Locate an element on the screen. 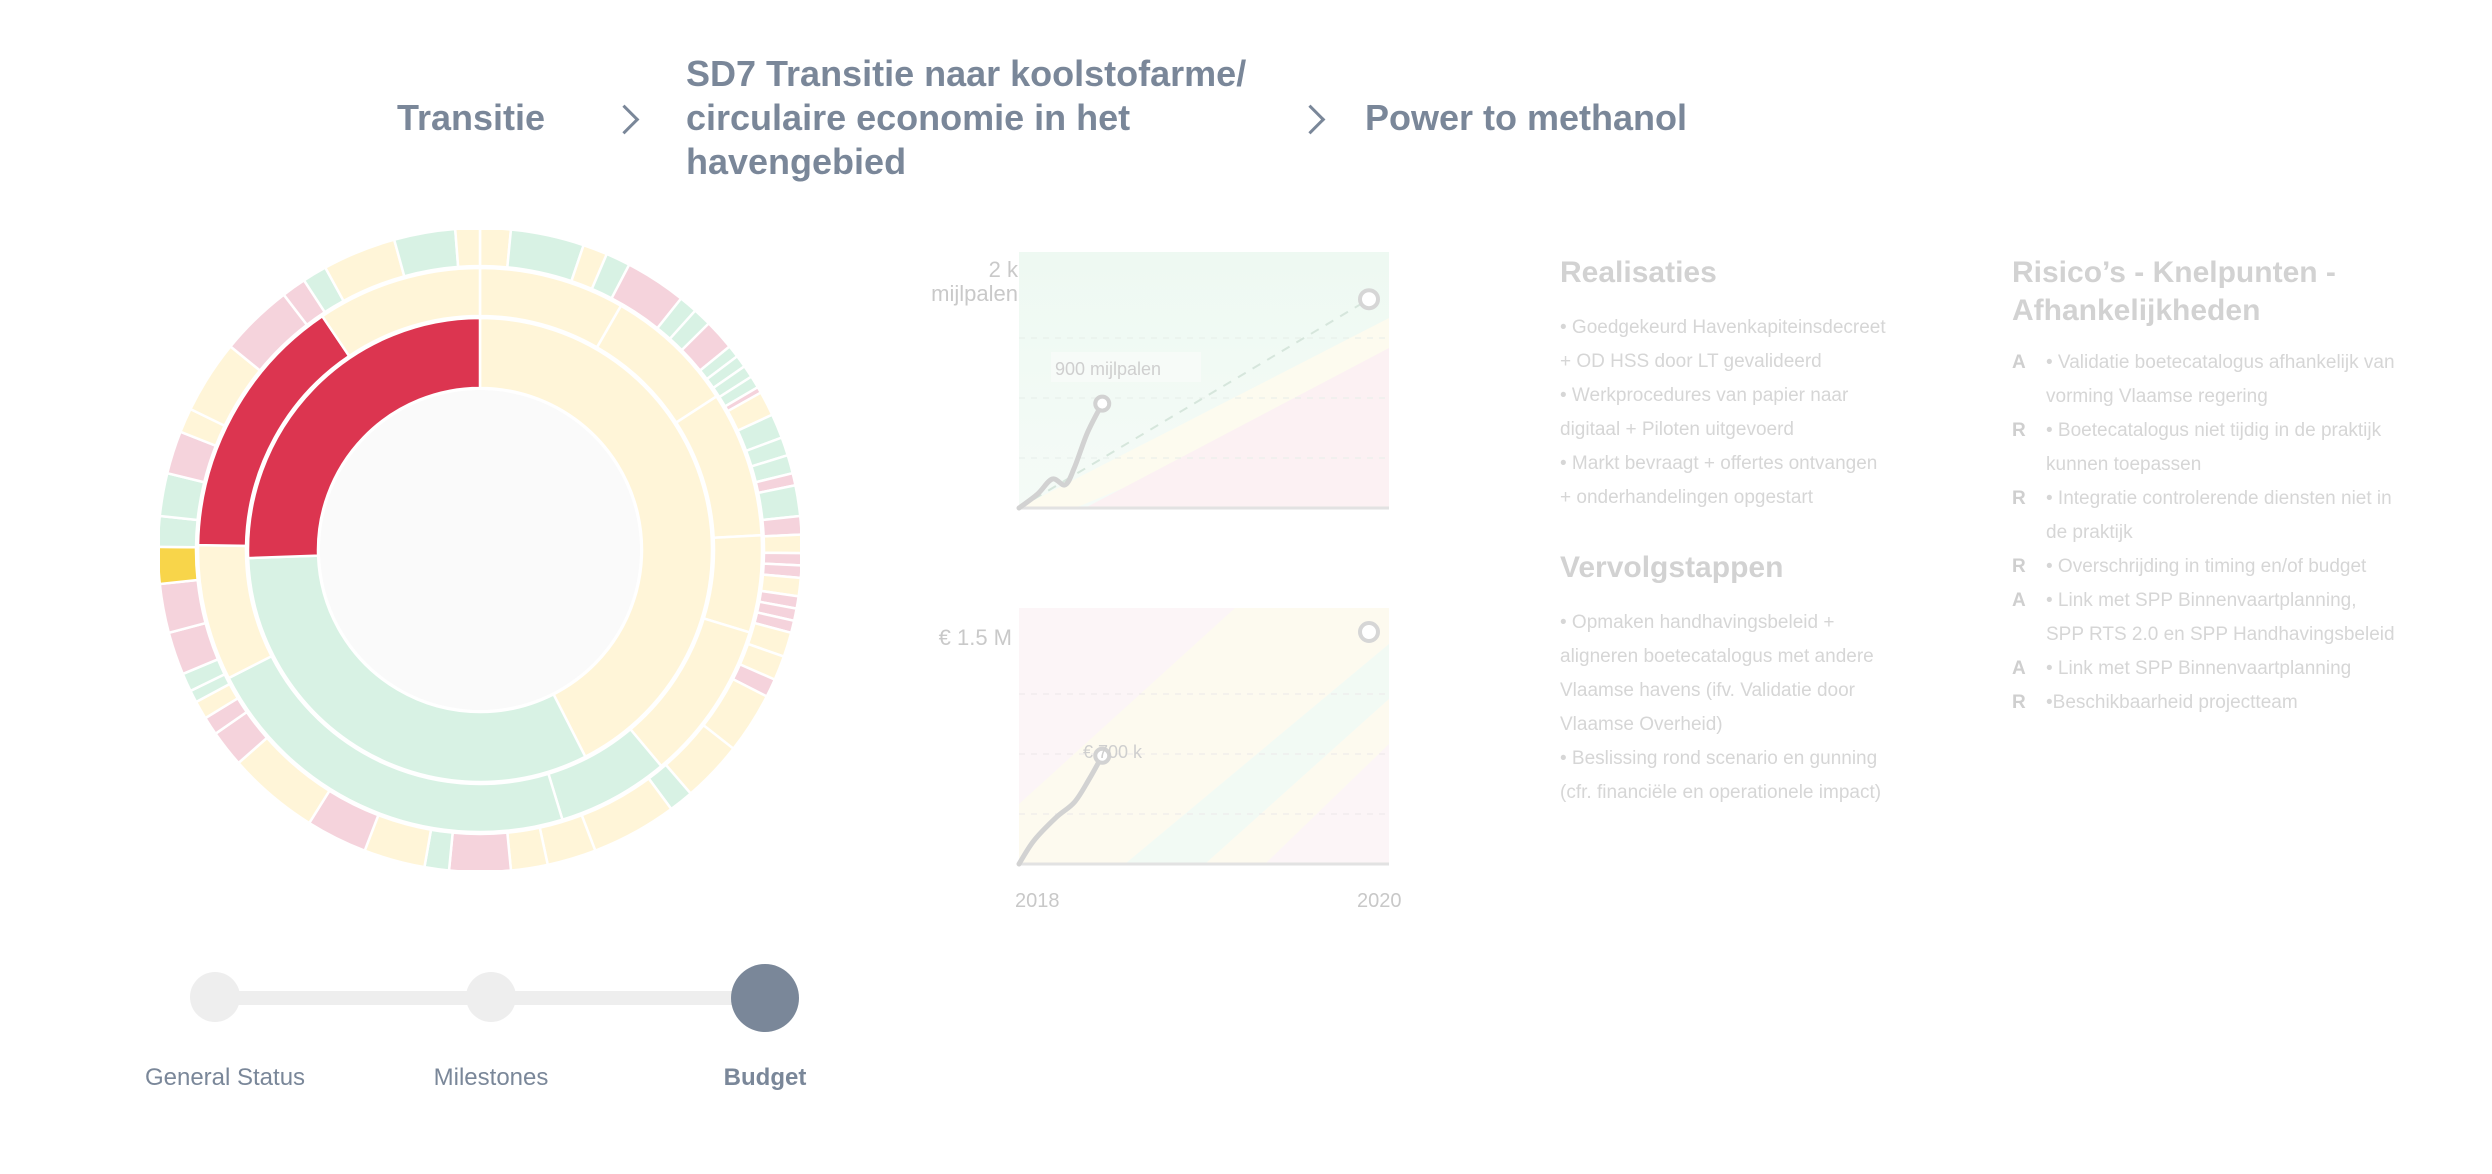 This screenshot has height=1174, width=2492. risk-text-line: • Link met SPP Binnenvaartplanning, is located at coordinates (2201, 600).